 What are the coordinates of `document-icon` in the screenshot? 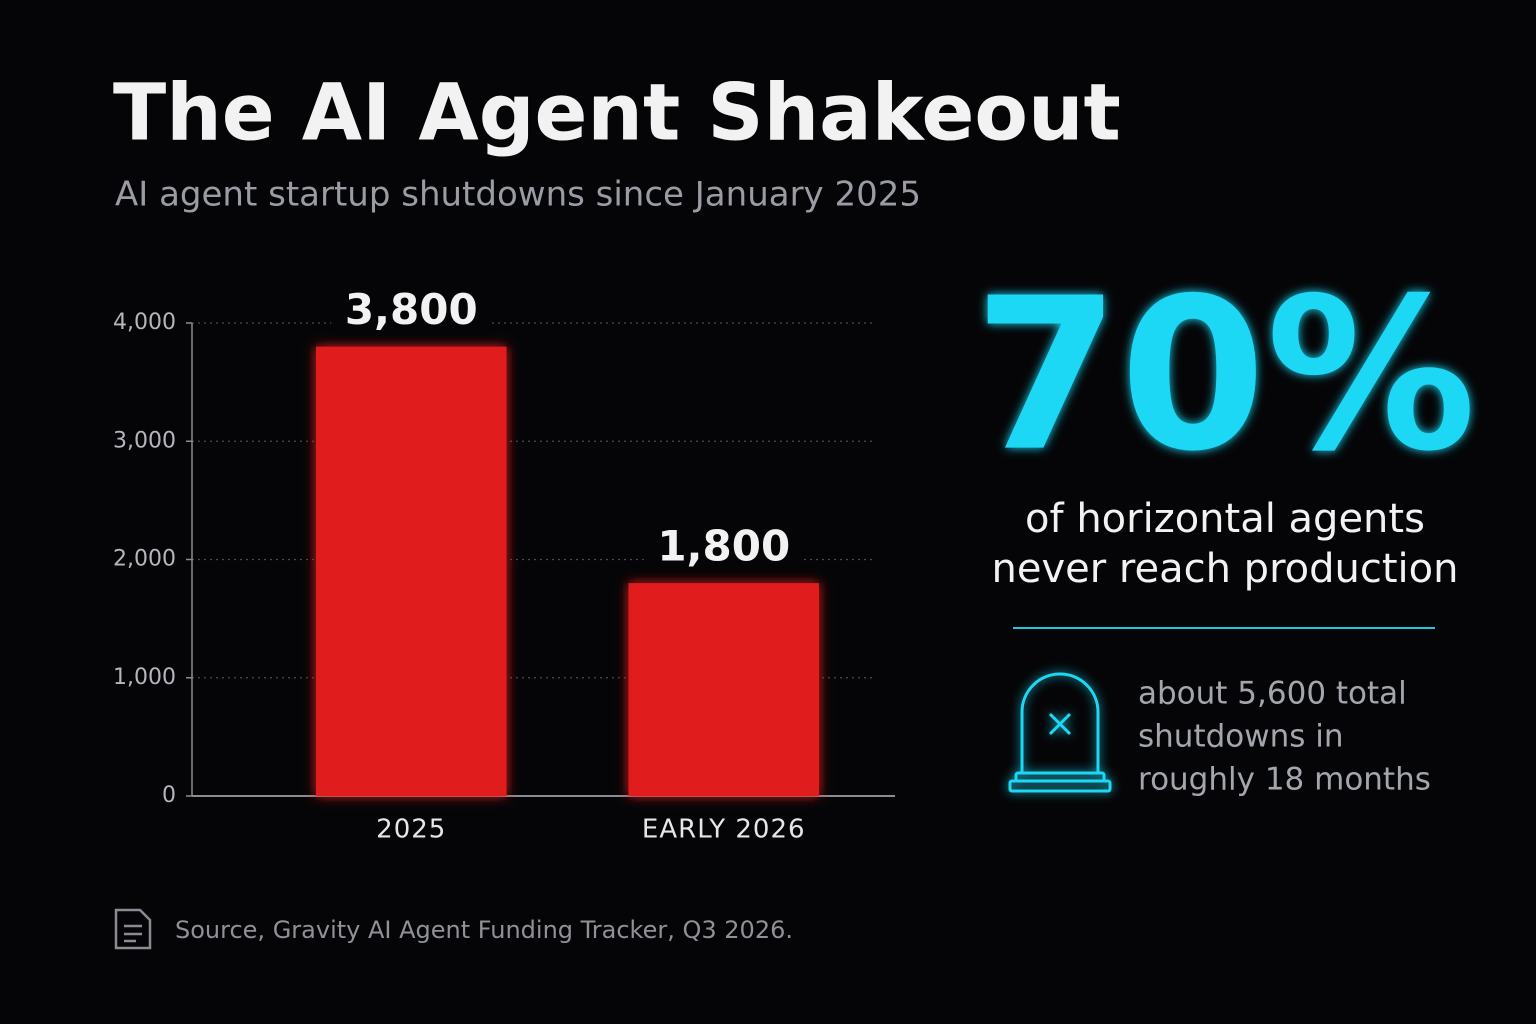 It's located at (133, 929).